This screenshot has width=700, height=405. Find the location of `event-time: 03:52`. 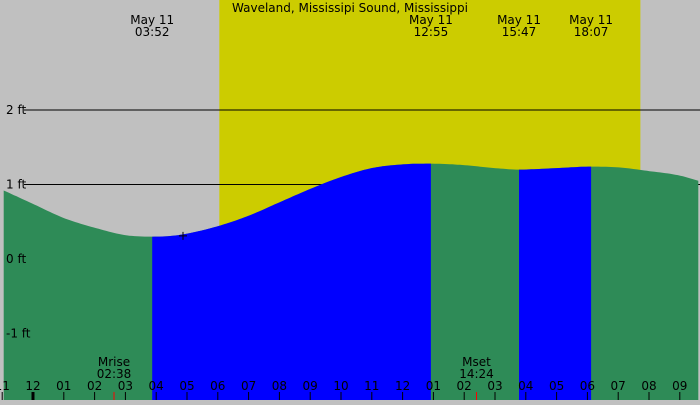

event-time: 03:52 is located at coordinates (152, 32).